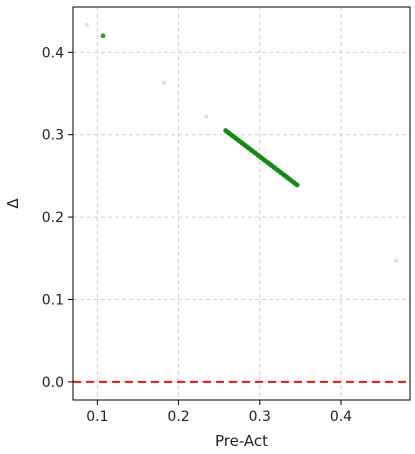 The height and width of the screenshot is (454, 415). What do you see at coordinates (241, 441) in the screenshot?
I see `x-axis-title: Pre-Act` at bounding box center [241, 441].